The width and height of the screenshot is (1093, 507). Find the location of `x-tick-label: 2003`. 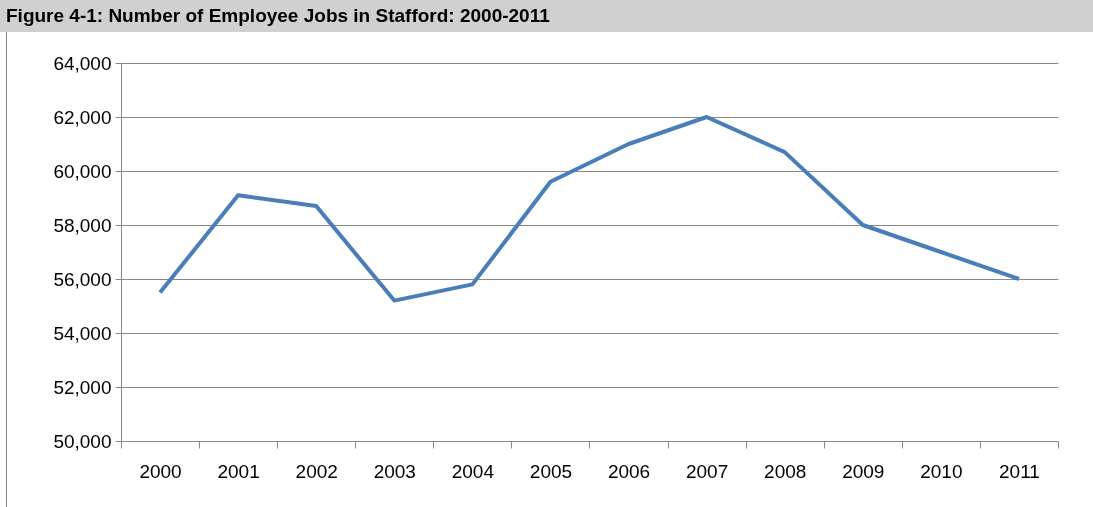

x-tick-label: 2003 is located at coordinates (394, 471).